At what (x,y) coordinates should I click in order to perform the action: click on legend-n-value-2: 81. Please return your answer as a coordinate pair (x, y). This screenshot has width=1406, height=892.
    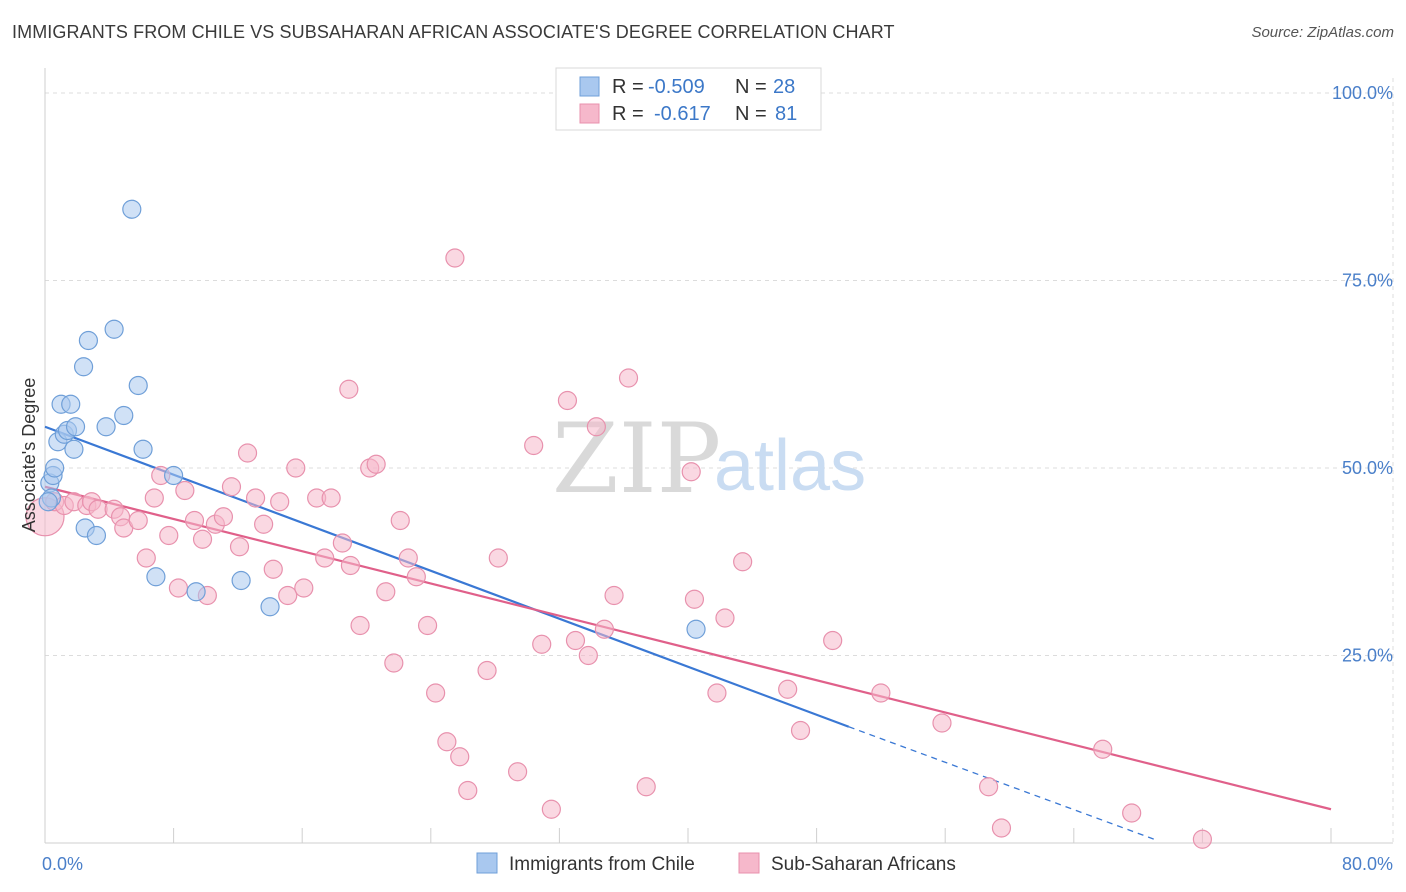
    Looking at the image, I should click on (786, 114).